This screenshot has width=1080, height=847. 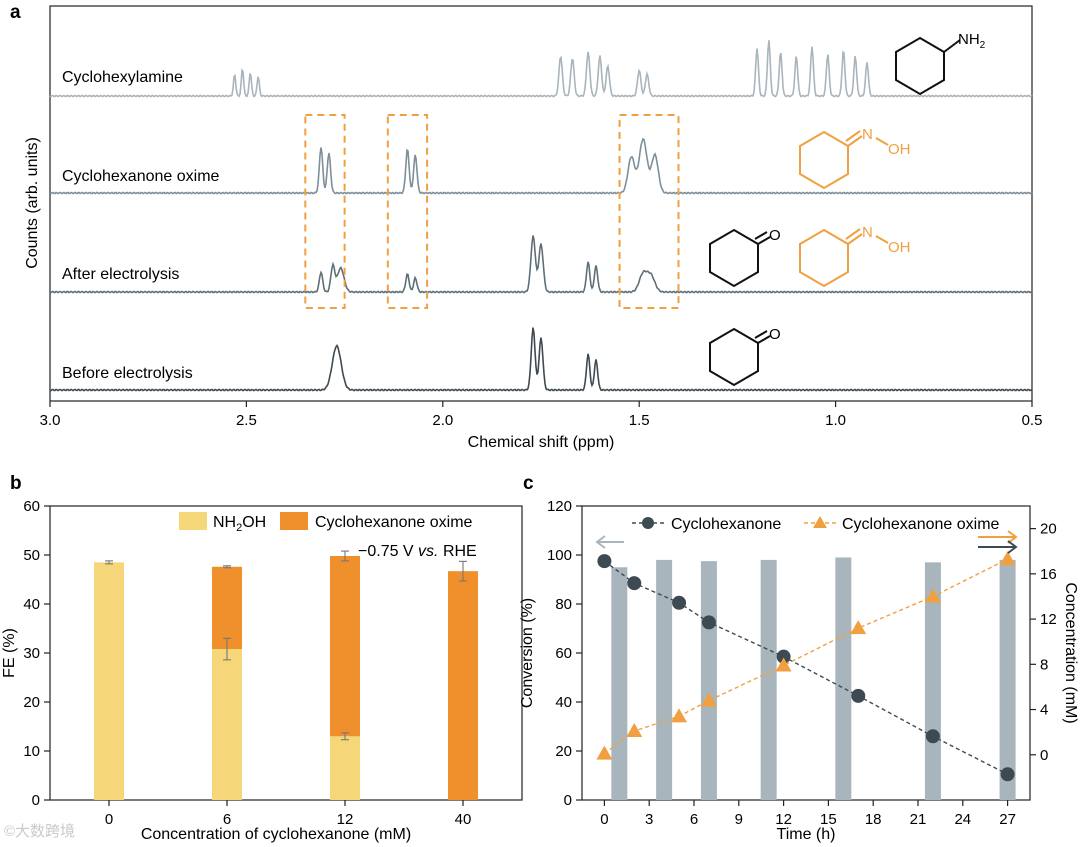 I want to click on y-tick-label-c: 120, so click(x=559, y=506).